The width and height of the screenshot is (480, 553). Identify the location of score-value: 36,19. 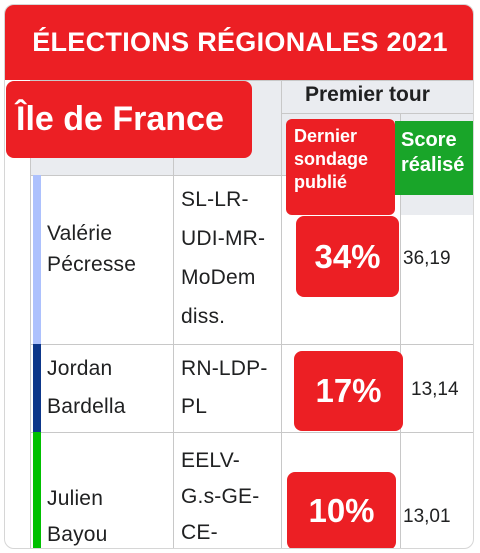
(427, 258).